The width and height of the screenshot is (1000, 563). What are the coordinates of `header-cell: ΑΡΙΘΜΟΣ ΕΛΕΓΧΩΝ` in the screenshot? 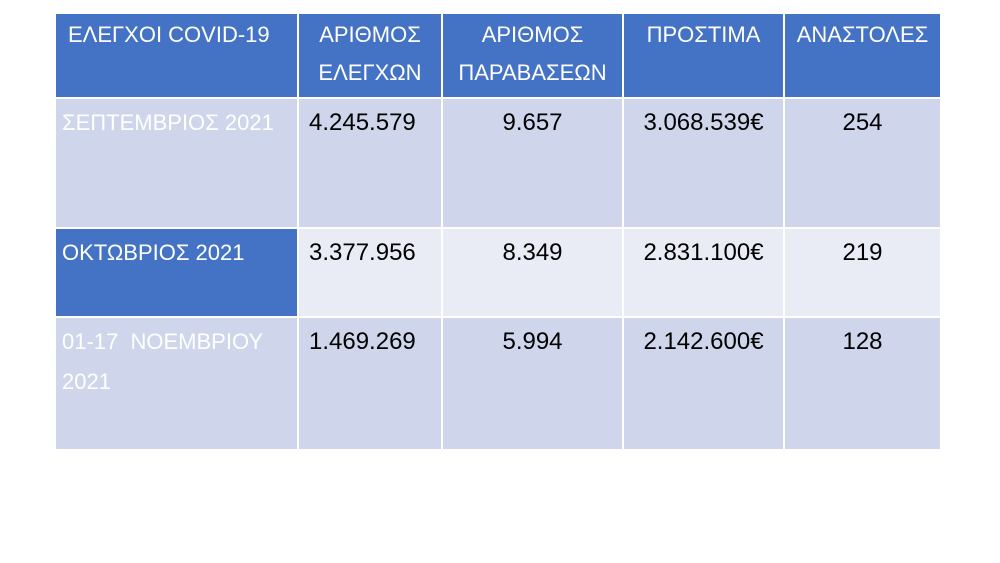 It's located at (370, 56).